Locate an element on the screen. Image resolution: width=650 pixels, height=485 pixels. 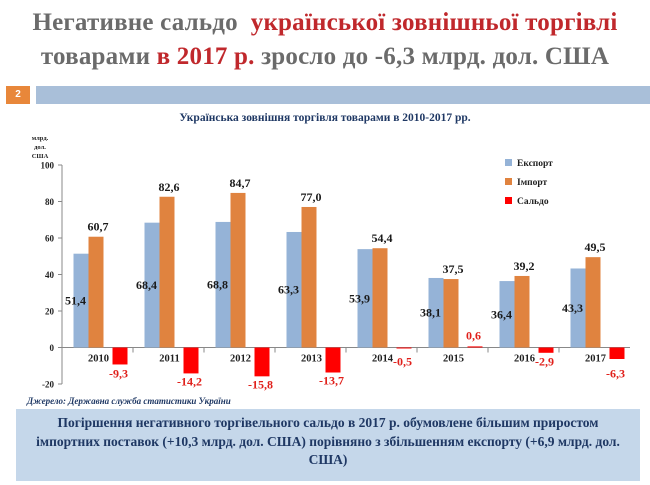
x-tick-label: 2016 is located at coordinates (524, 359).